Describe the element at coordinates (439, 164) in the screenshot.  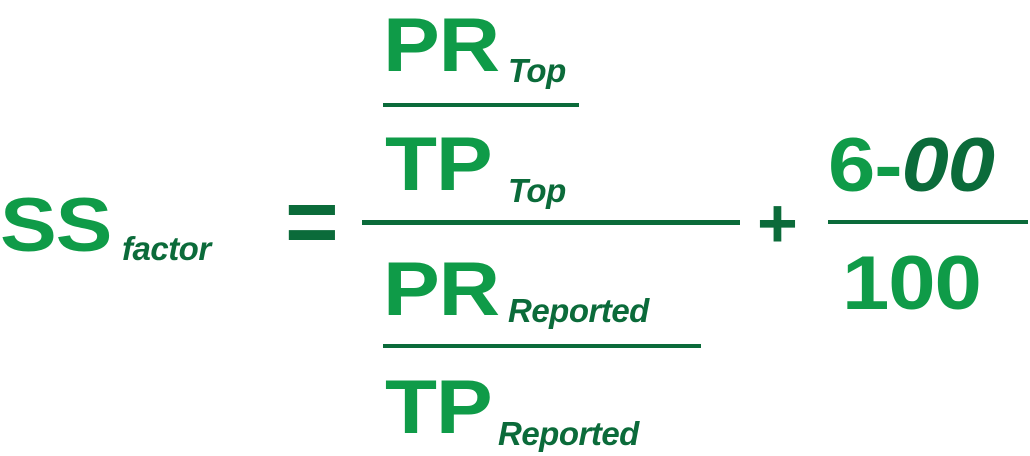
I see `tp-top-symbol: TP` at that location.